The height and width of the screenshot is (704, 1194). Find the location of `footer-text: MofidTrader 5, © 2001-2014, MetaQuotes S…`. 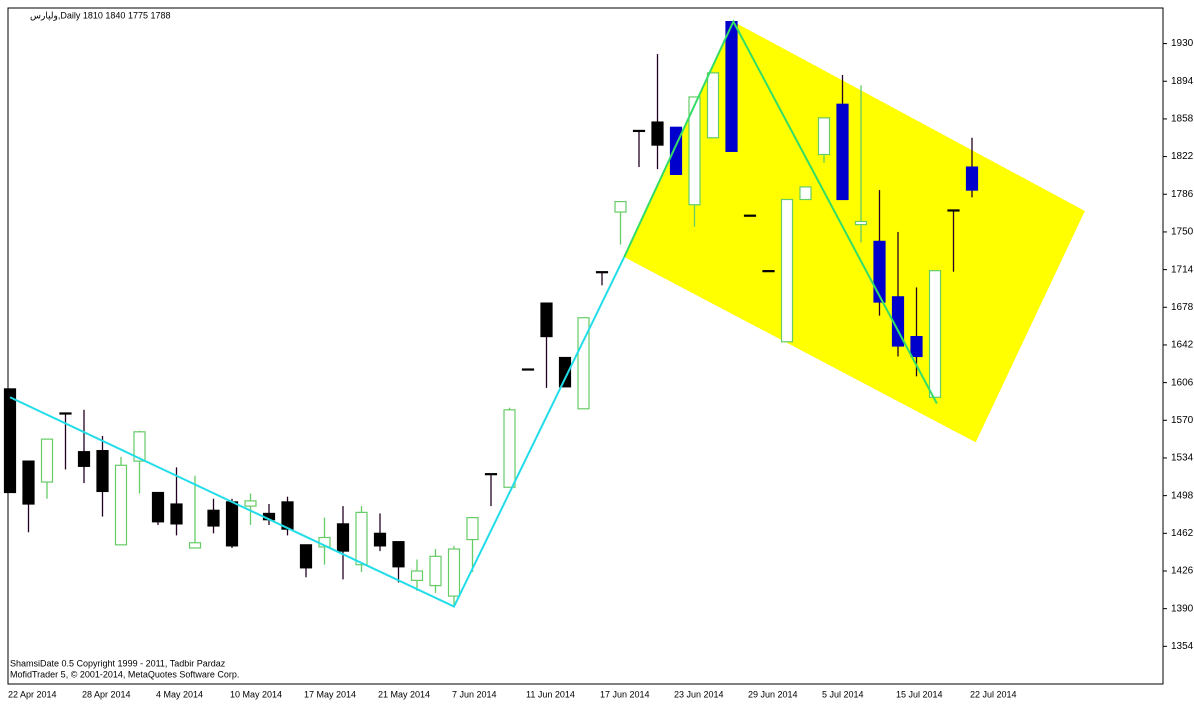

footer-text: MofidTrader 5, © 2001-2014, MetaQuotes S… is located at coordinates (124, 674).